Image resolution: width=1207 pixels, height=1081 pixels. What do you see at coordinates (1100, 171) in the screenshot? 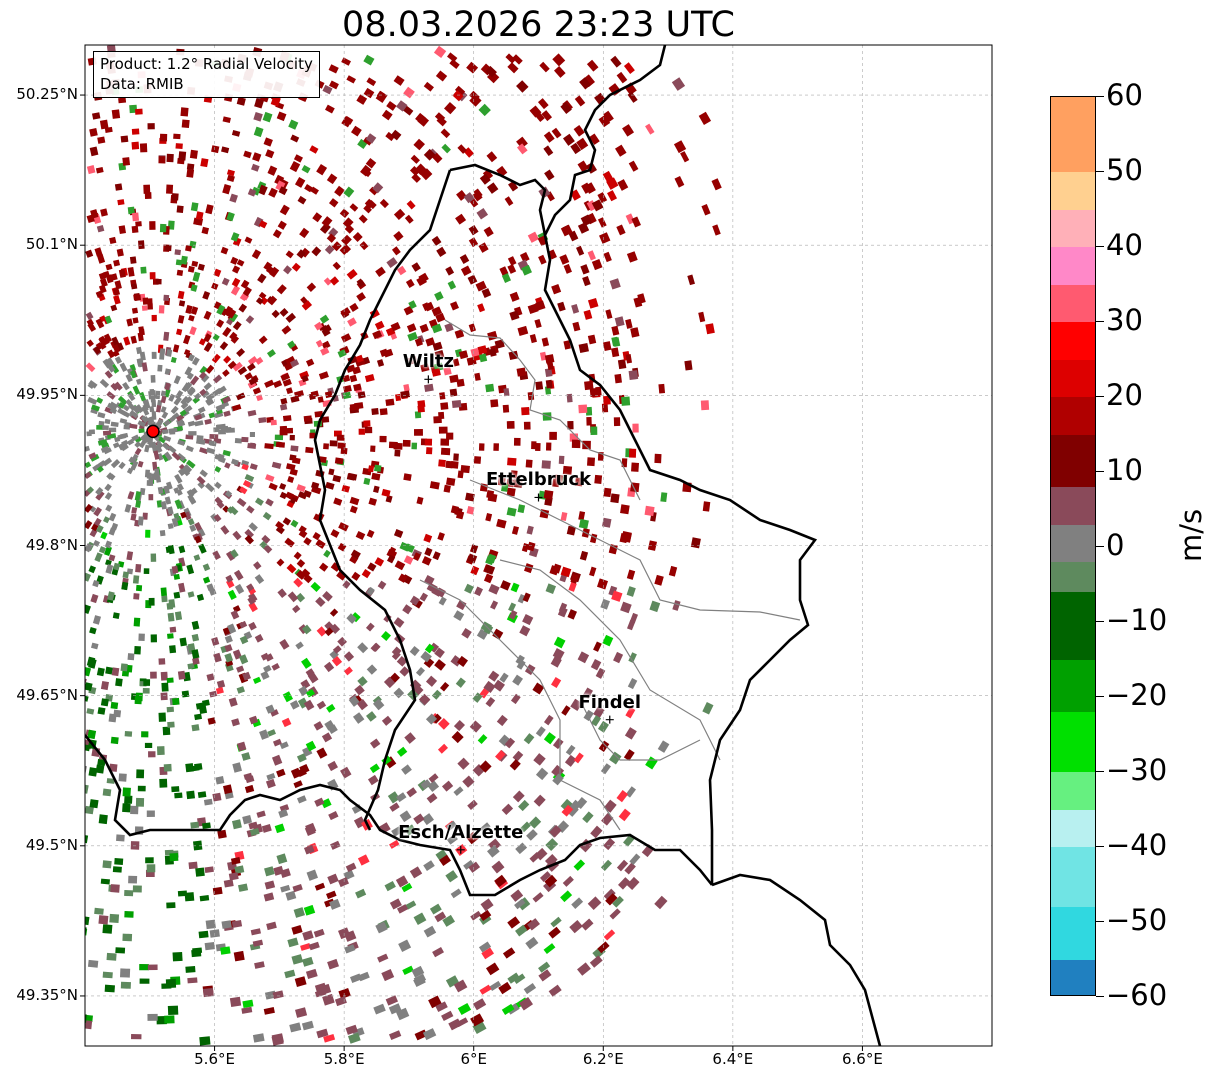
I see `colorbar-tick` at bounding box center [1100, 171].